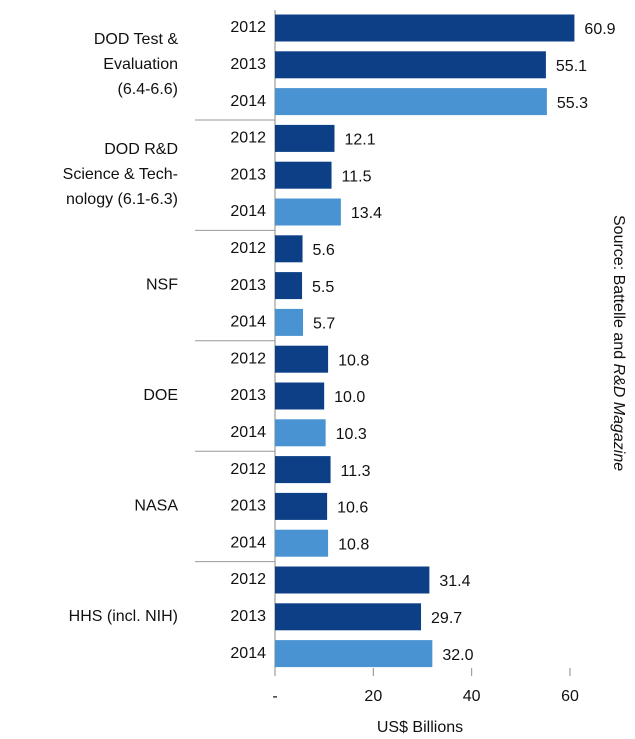 This screenshot has width=635, height=739. Describe the element at coordinates (599, 29) in the screenshot. I see `value-label: 60.9` at that location.